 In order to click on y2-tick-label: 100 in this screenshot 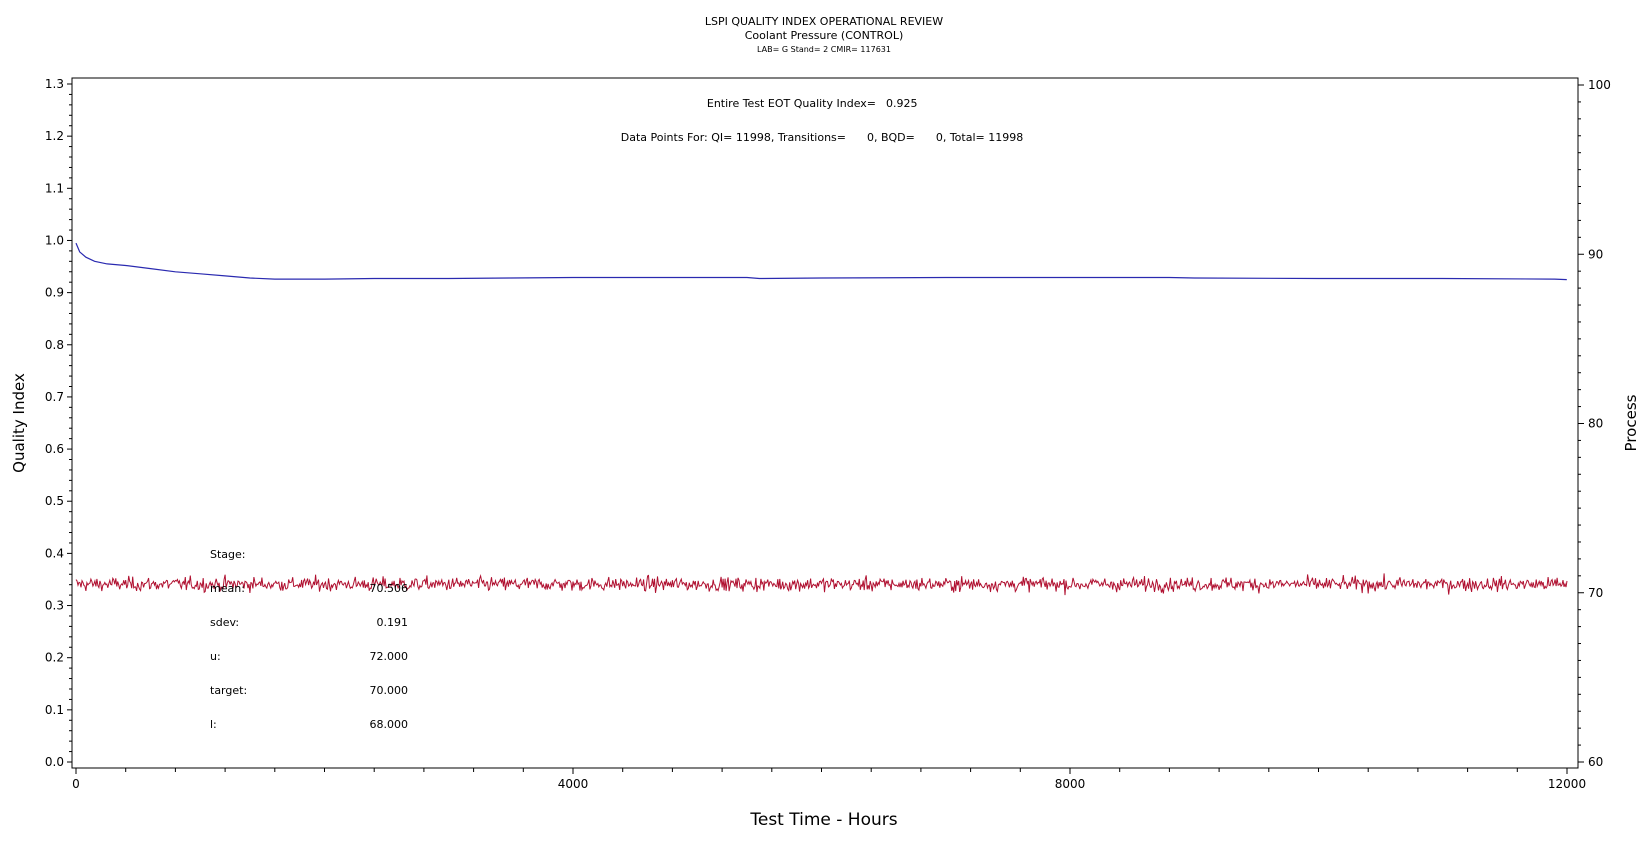, I will do `click(1599, 85)`.